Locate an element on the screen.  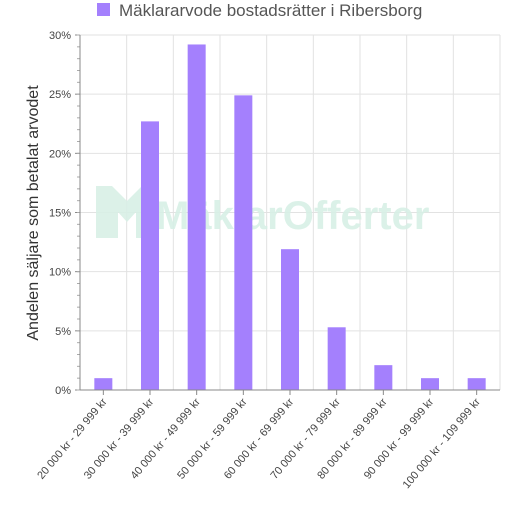
y-tick-label: 10% is located at coordinates (60, 273).